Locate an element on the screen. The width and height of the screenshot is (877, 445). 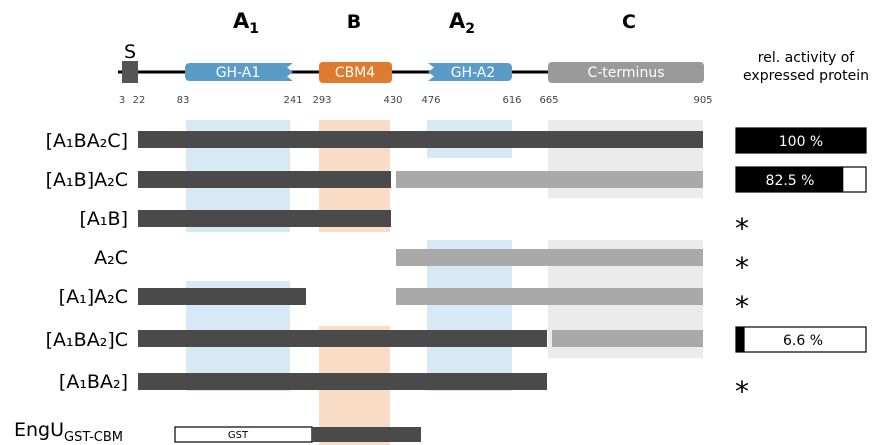
position-label: 22 is located at coordinates (139, 100).